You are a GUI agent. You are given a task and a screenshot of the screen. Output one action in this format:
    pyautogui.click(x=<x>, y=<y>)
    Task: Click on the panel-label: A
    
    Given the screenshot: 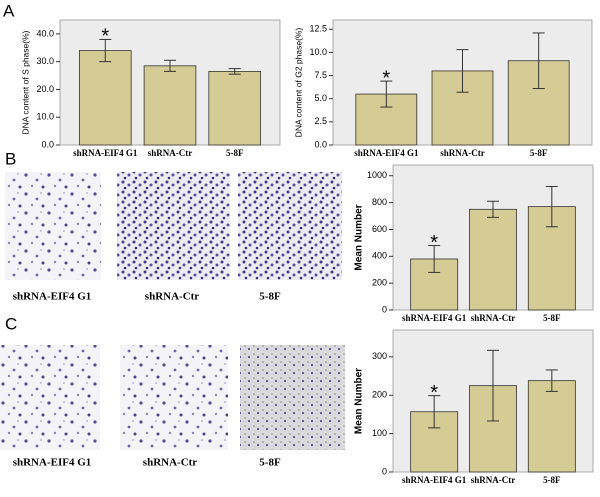 What is the action you would take?
    pyautogui.click(x=9, y=10)
    